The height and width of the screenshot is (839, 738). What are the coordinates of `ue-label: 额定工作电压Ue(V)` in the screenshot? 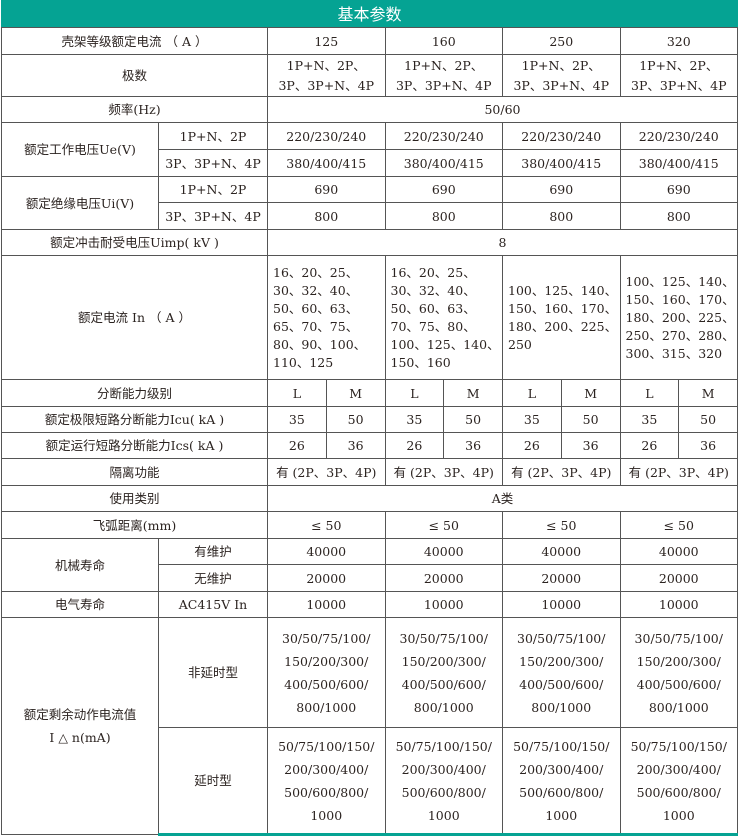 It's located at (80, 149).